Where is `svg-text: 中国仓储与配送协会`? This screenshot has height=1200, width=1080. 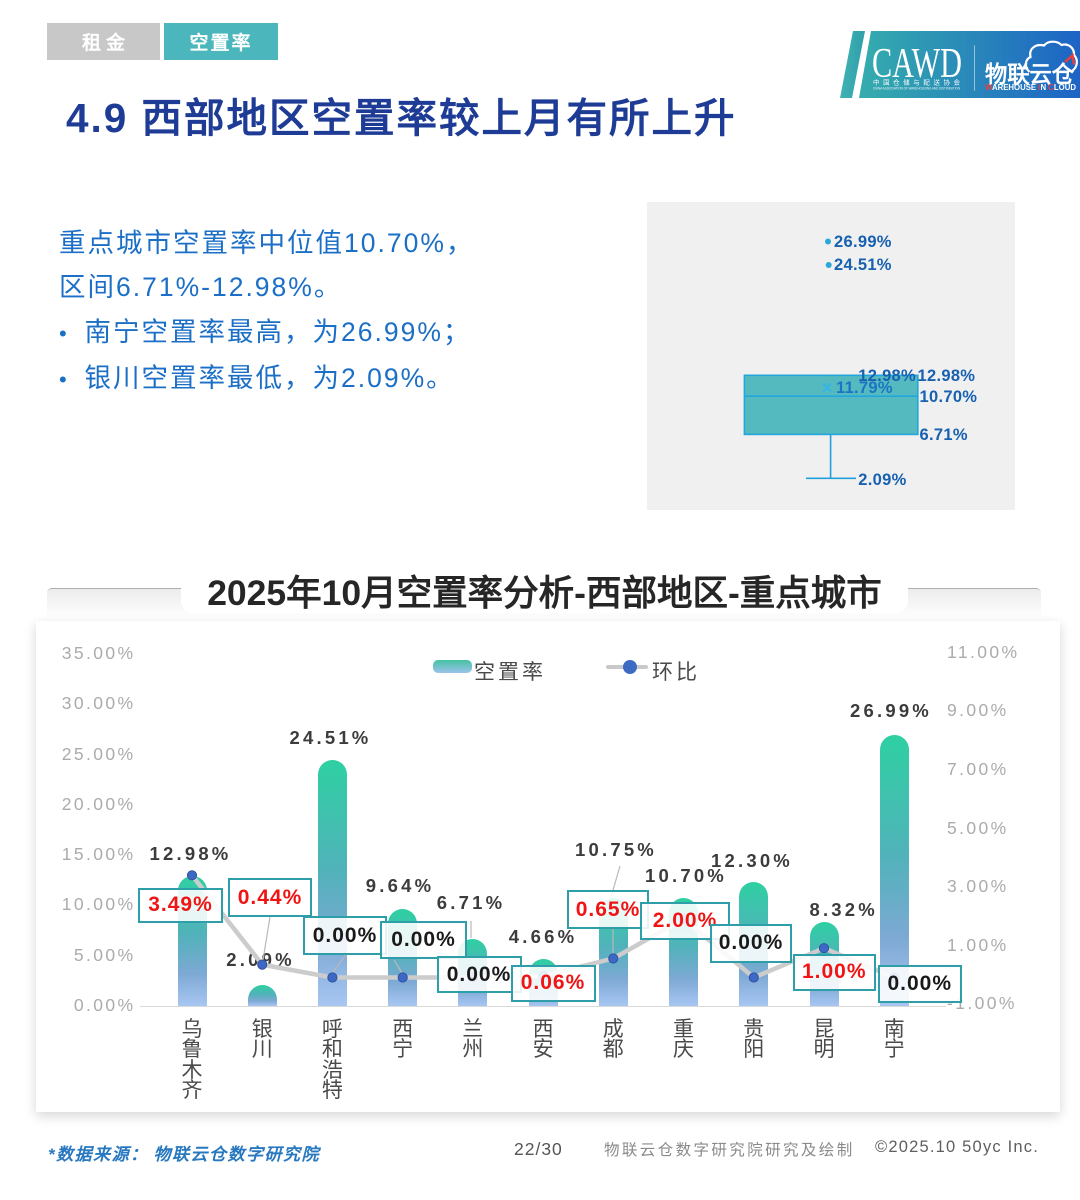
svg-text: 中国仓储与配送协会 is located at coordinates (917, 82).